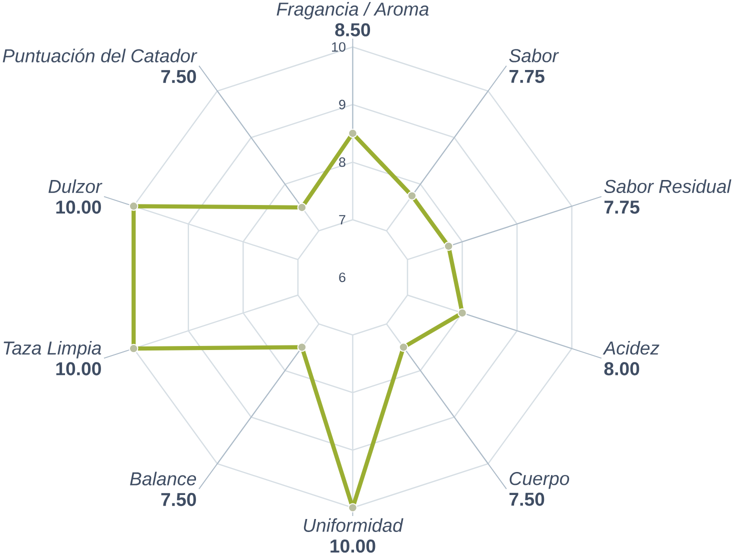 The height and width of the screenshot is (555, 733). What do you see at coordinates (342, 220) in the screenshot?
I see `y-tick-label: 7` at bounding box center [342, 220].